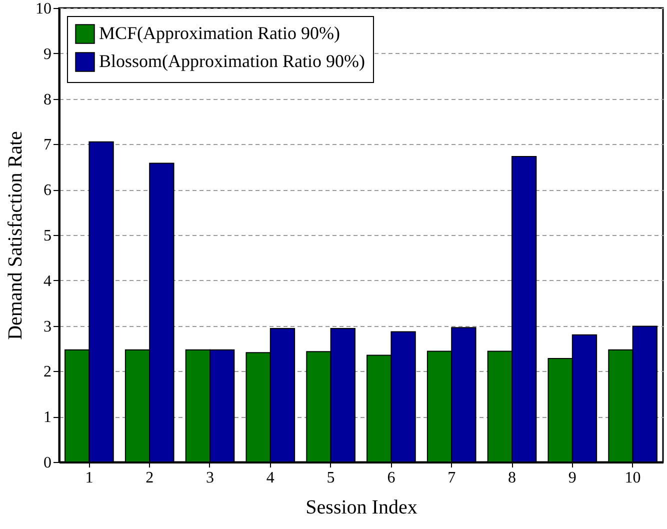 This screenshot has height=529, width=667. I want to click on x-tick-label: 5, so click(330, 478).